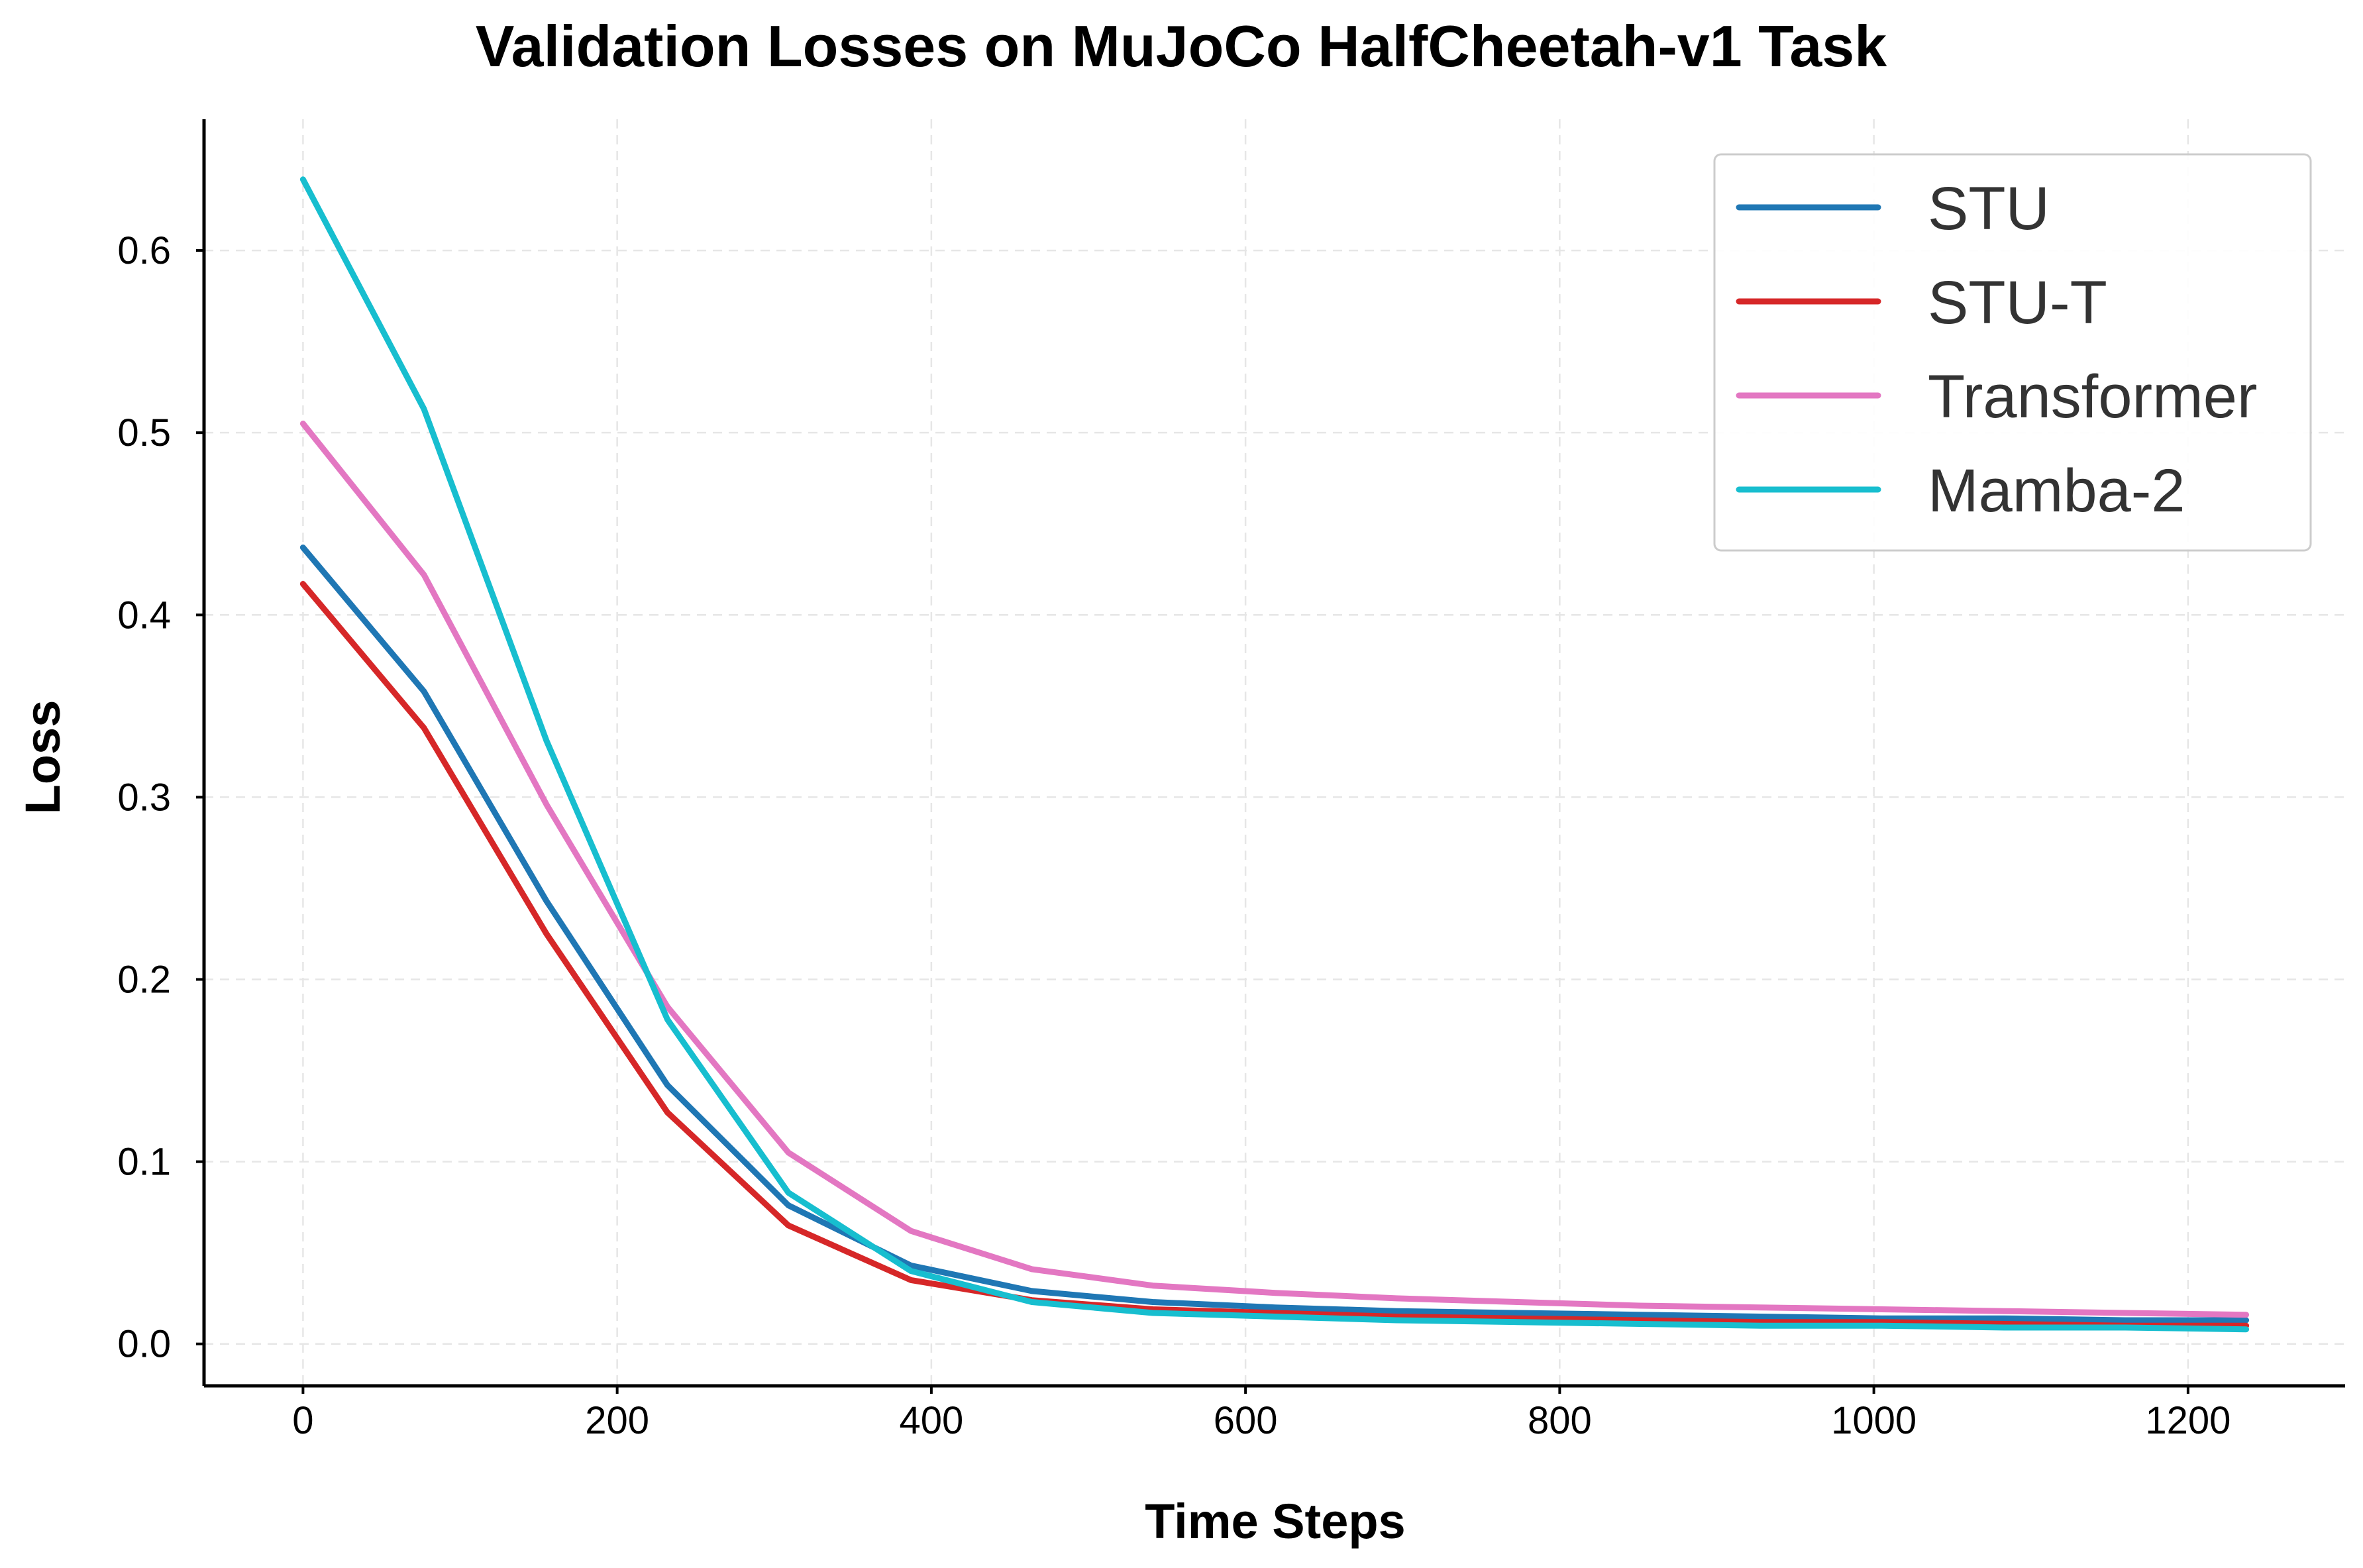 This screenshot has width=2363, height=1568. Describe the element at coordinates (303, 1421) in the screenshot. I see `x-tick-label: 0` at that location.